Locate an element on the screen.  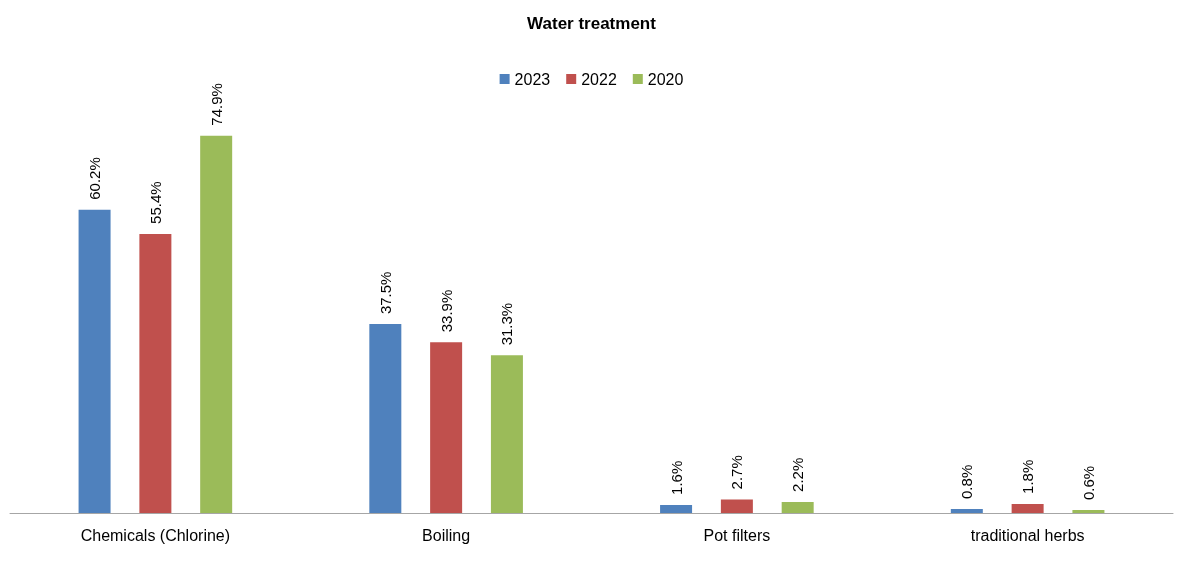
legend-label: 2022 is located at coordinates (599, 79).